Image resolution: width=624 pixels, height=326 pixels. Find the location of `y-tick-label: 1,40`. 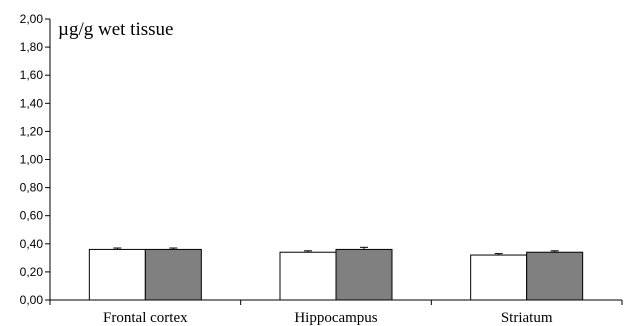

y-tick-label: 1,40 is located at coordinates (32, 103).